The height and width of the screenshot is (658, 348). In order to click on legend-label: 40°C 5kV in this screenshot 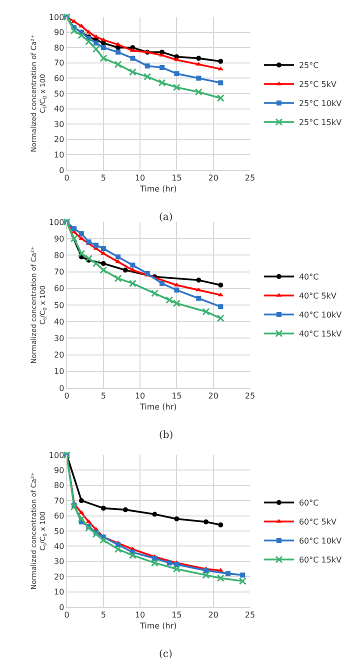, I will do `click(317, 296)`.